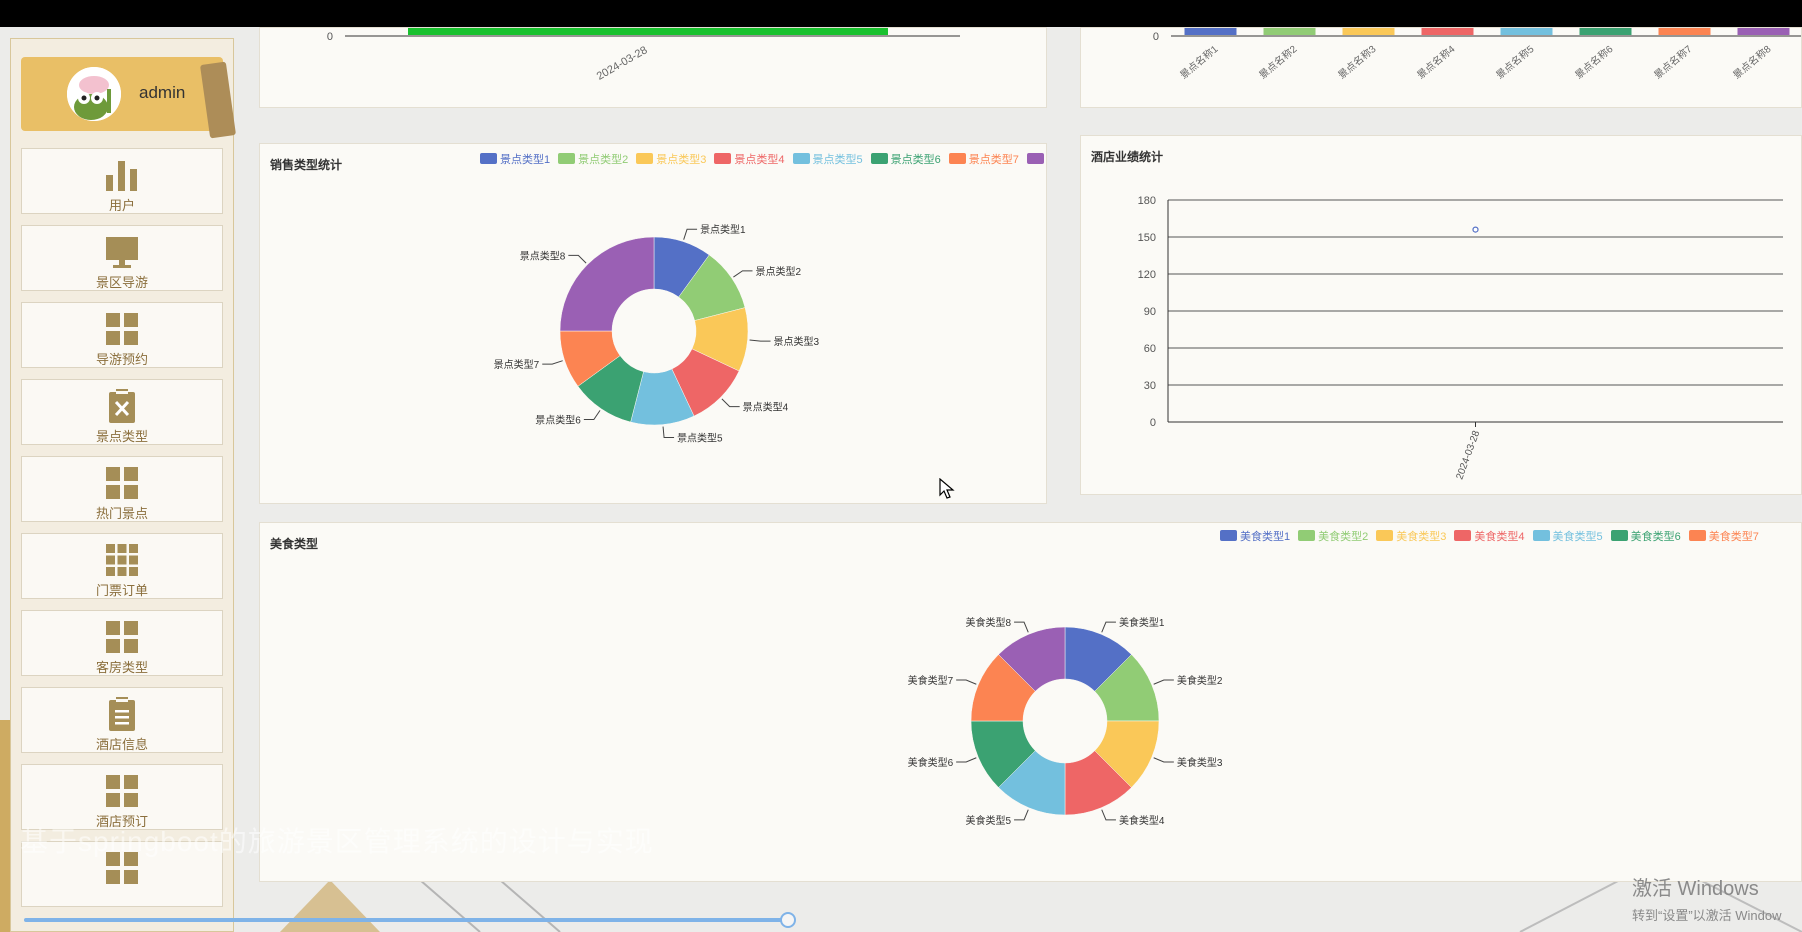  I want to click on sidebar-item-room-type: 客房类型, so click(122, 643).